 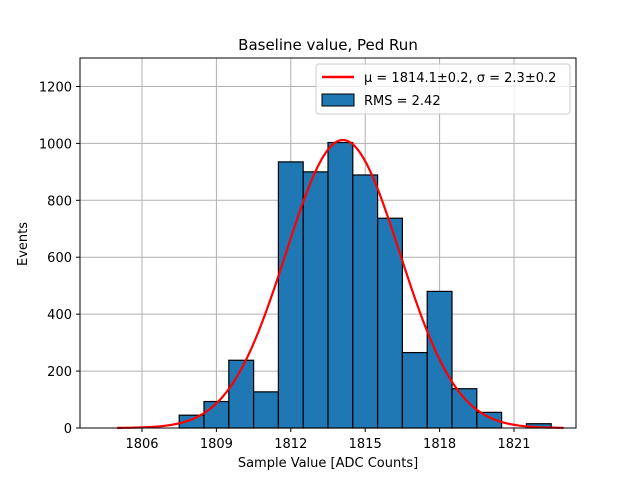 What do you see at coordinates (328, 440) in the screenshot?
I see `x-axis-ticks: 1806 1809 1812 1815 1818 1821` at bounding box center [328, 440].